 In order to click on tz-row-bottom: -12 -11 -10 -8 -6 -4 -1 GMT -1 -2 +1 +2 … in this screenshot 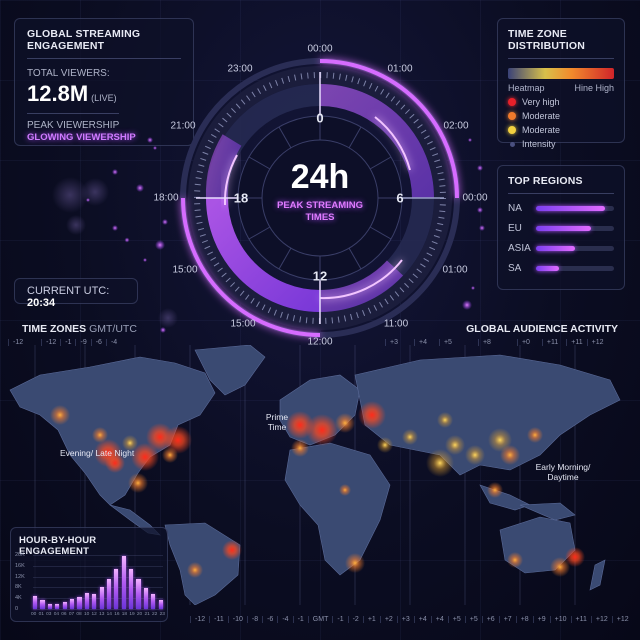, I will do `click(411, 619)`.